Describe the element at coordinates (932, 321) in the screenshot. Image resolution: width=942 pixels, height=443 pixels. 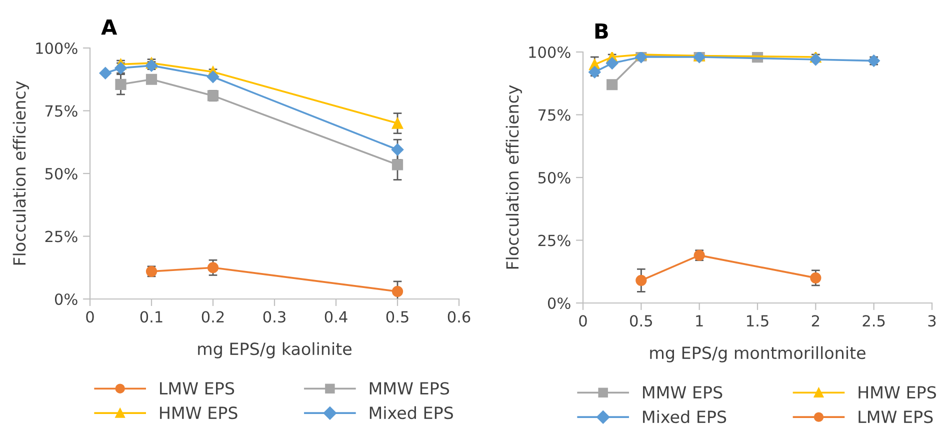
I see `x-tick-label: 3` at that location.